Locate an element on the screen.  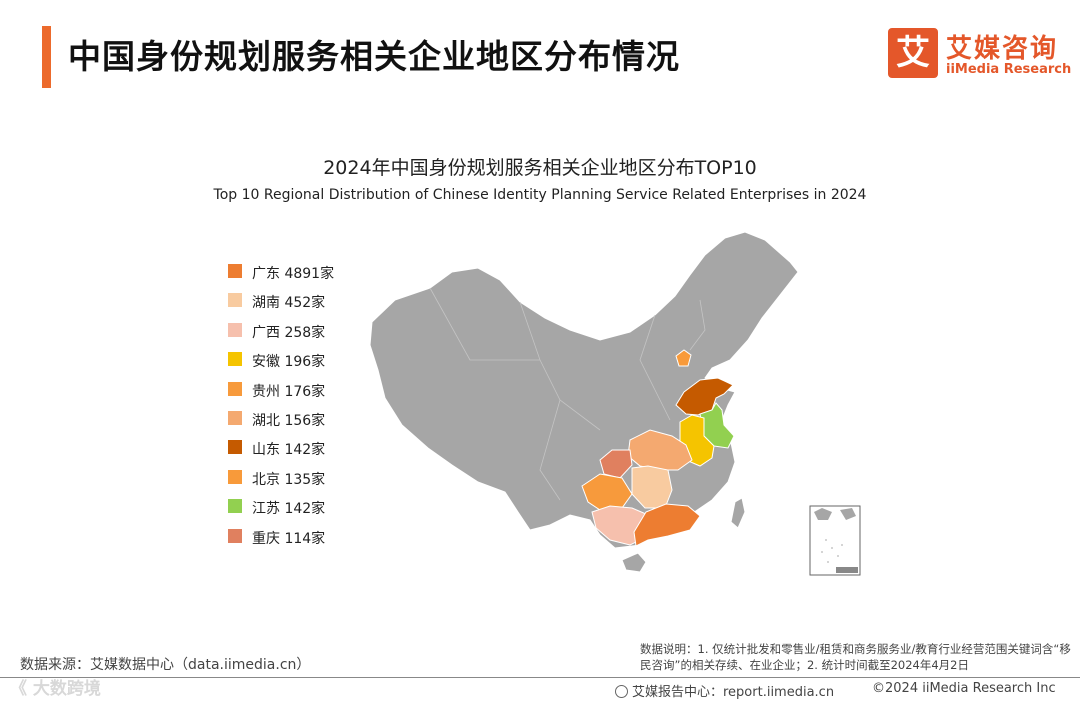
report-center-text: 艾媒报告中心：report.iimedia.cn is located at coordinates (733, 692).